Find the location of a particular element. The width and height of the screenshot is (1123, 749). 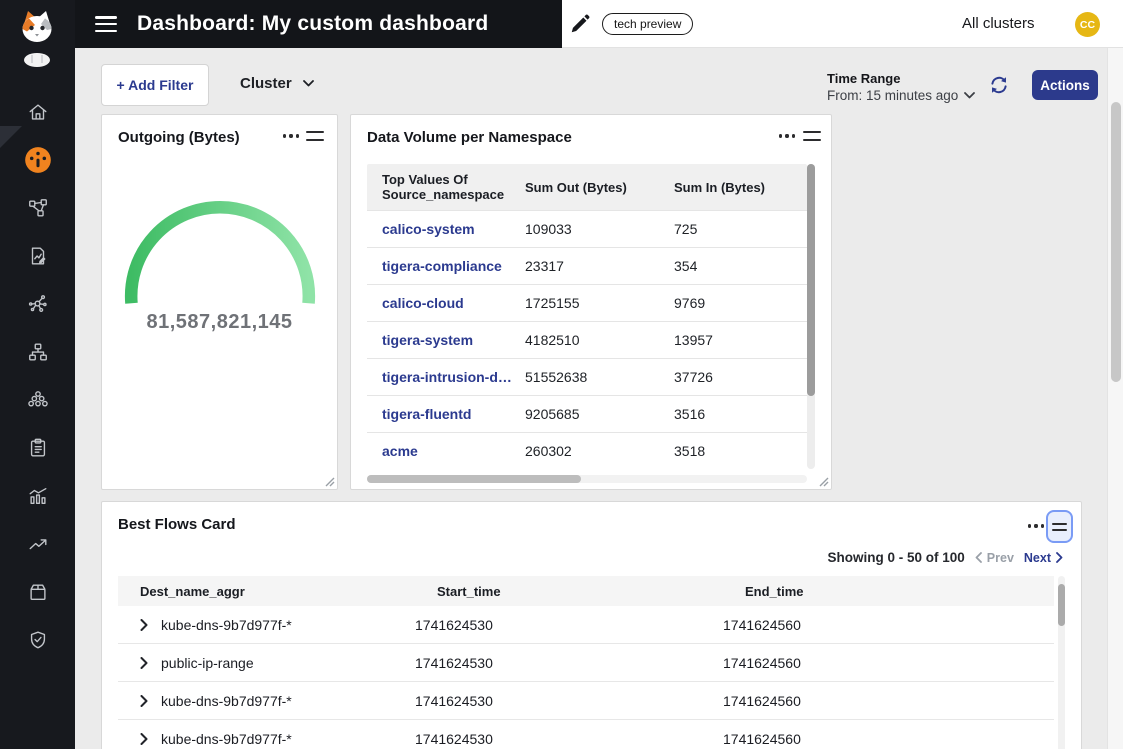

table-row: tigera-fluentd 9205685 3516 is located at coordinates (587, 413).